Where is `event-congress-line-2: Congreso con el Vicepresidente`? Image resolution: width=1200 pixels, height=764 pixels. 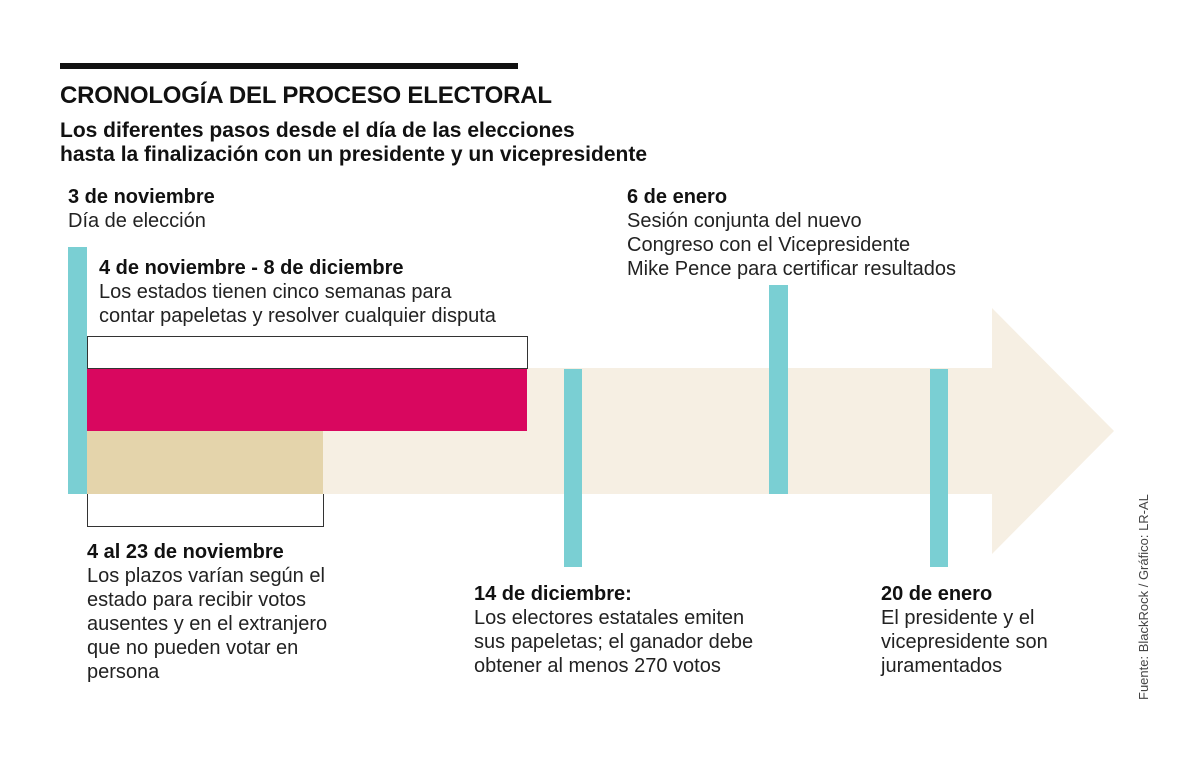 event-congress-line-2: Congreso con el Vicepresidente is located at coordinates (769, 245).